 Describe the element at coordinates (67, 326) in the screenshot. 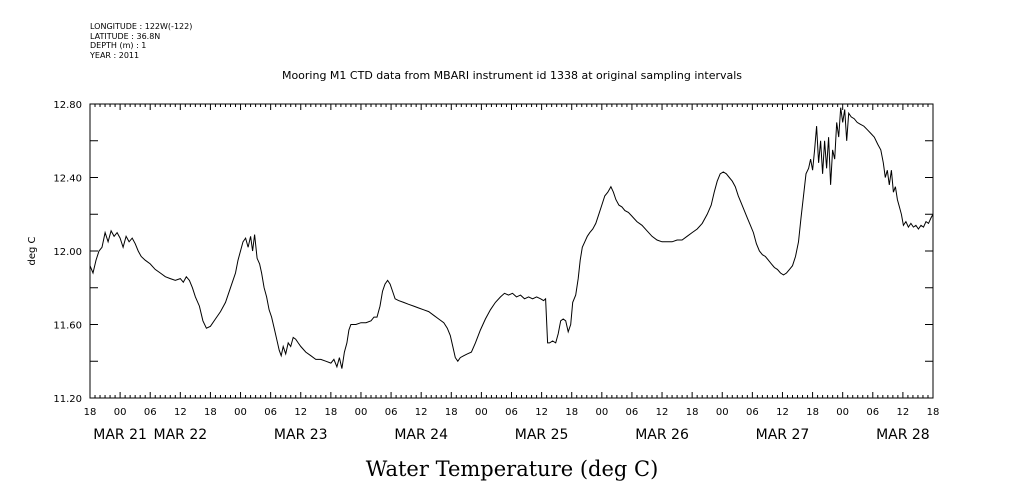

I see `y-tick-label: 11.60` at that location.